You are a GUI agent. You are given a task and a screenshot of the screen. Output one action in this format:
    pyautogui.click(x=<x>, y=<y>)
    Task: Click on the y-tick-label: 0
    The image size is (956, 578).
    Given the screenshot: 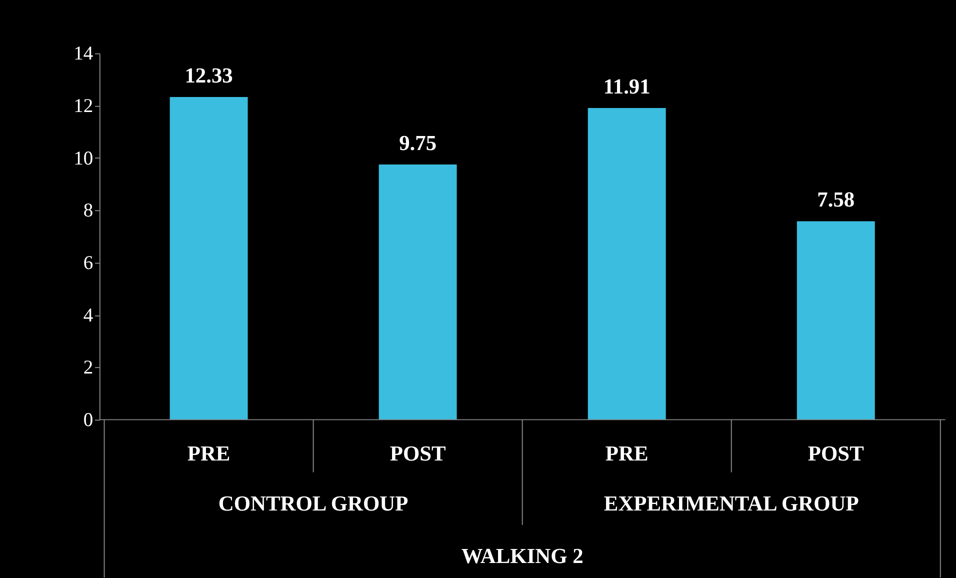 What is the action you would take?
    pyautogui.click(x=88, y=421)
    